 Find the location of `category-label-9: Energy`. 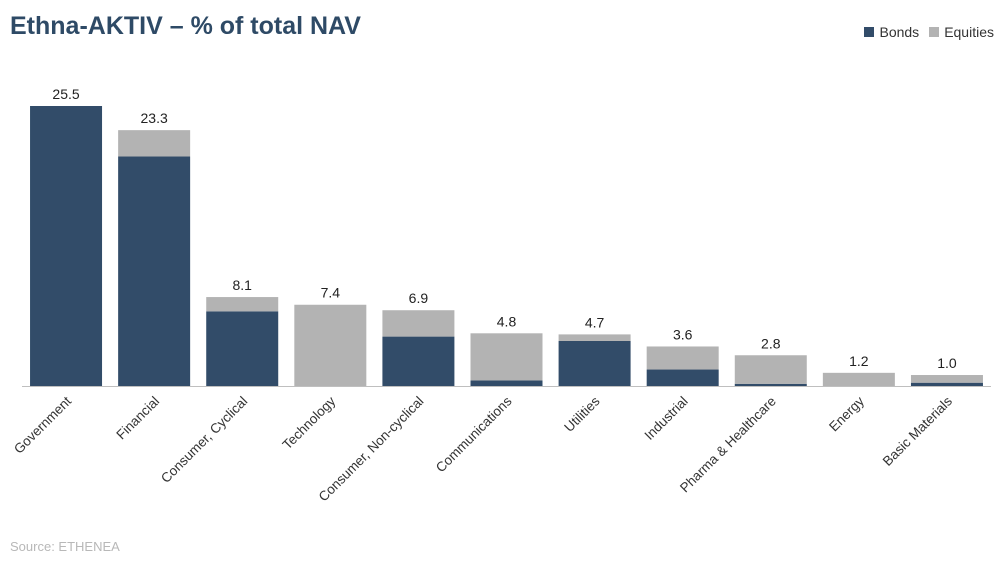

category-label-9: Energy is located at coordinates (846, 413).